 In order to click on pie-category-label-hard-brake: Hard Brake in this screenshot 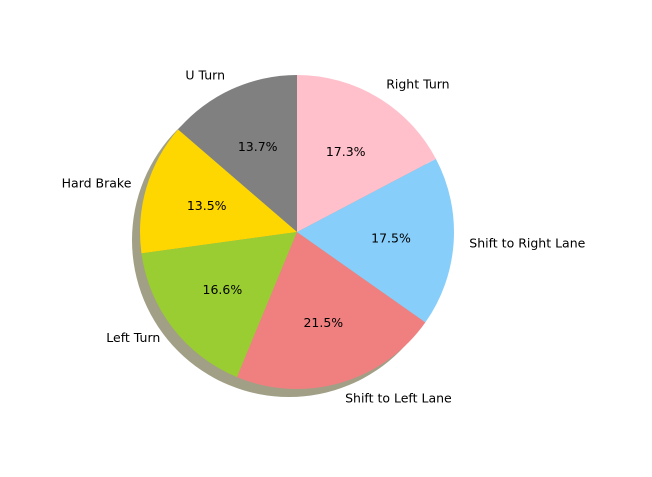, I will do `click(97, 183)`.